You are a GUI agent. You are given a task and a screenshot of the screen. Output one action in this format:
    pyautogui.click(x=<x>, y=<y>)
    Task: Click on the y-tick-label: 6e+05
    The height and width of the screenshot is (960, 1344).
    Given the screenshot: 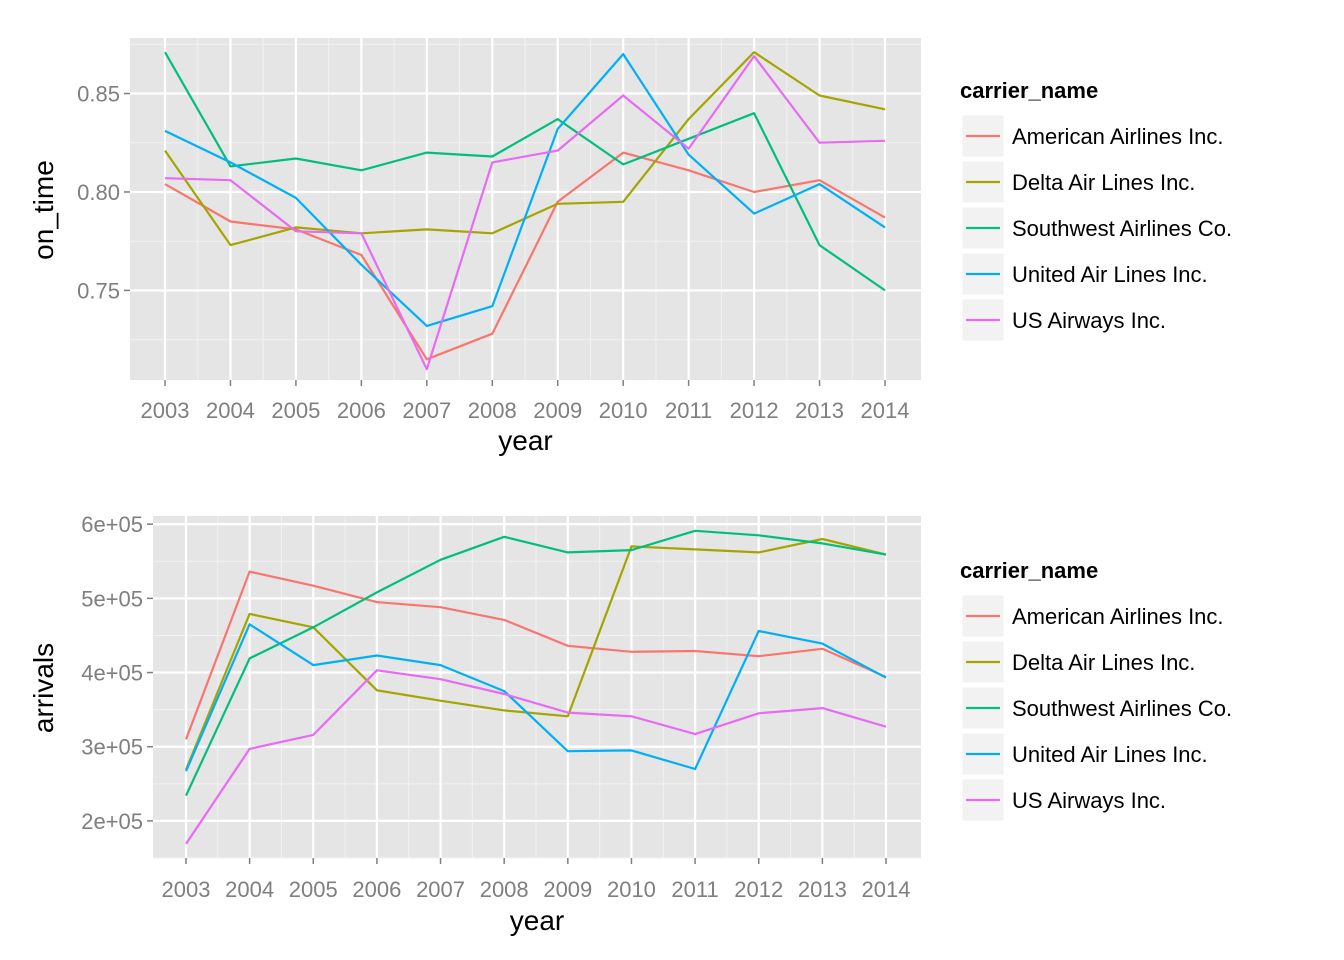 What is the action you would take?
    pyautogui.click(x=112, y=524)
    